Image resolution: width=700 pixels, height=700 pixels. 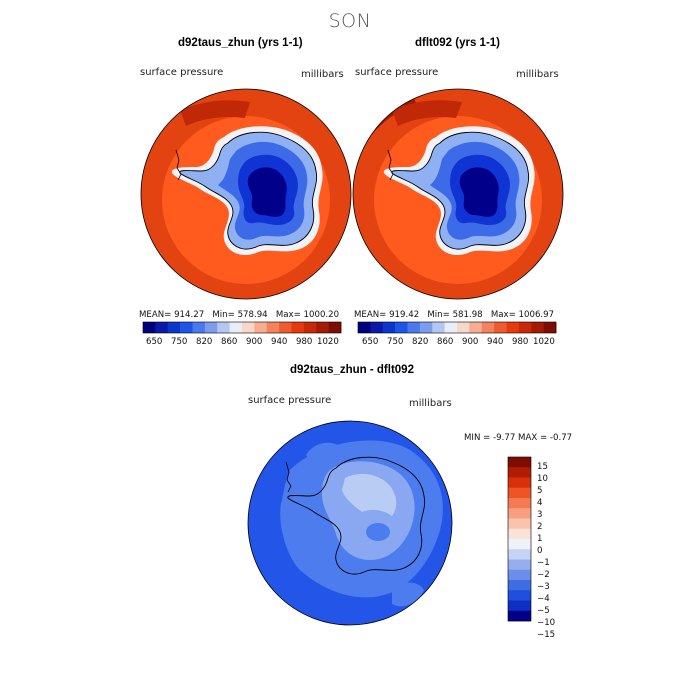 What do you see at coordinates (544, 342) in the screenshot?
I see `colorbar2-tick: 1020` at bounding box center [544, 342].